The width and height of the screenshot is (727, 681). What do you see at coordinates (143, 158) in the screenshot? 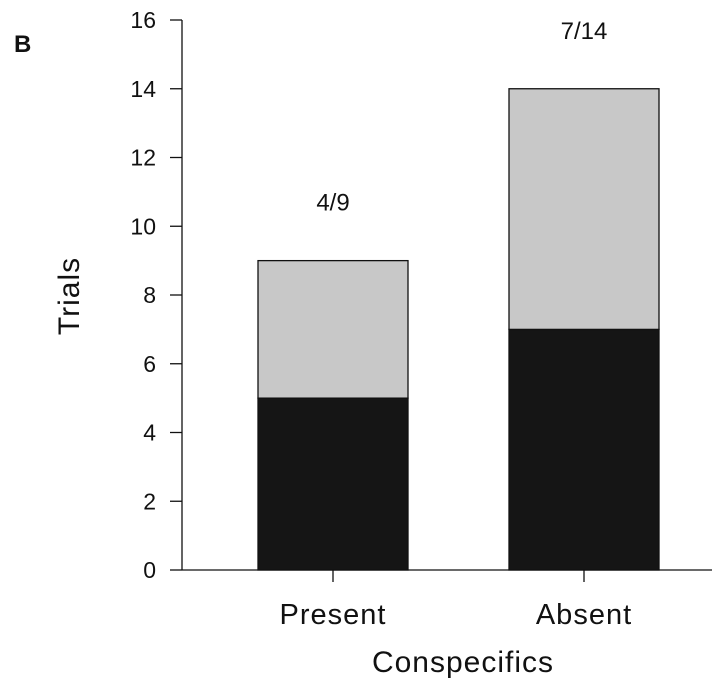
I see `y-tick-label: 12` at bounding box center [143, 158].